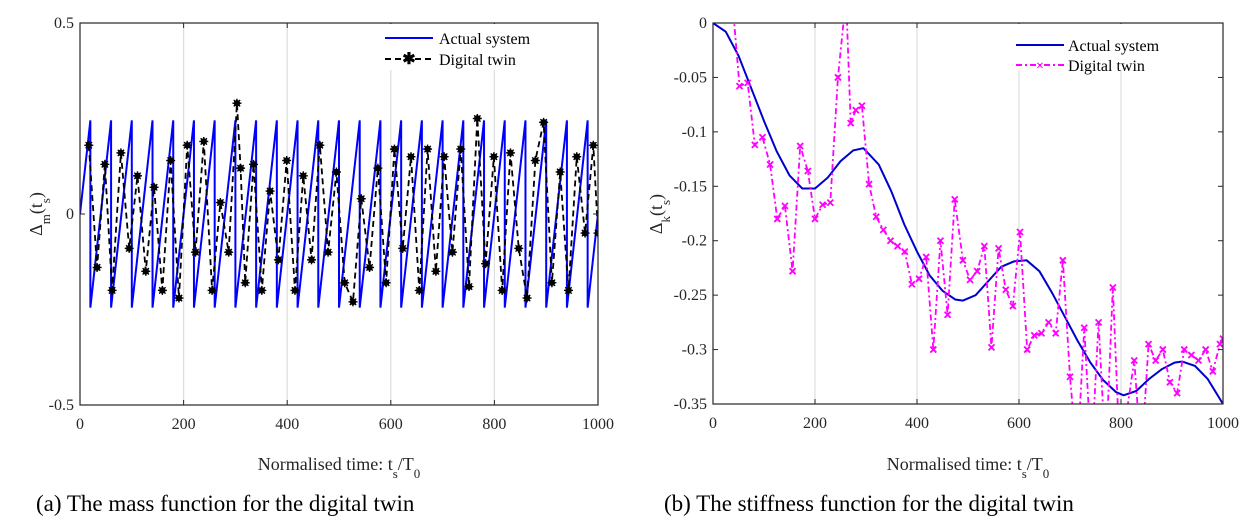 The height and width of the screenshot is (524, 1254). Describe the element at coordinates (184, 424) in the screenshot. I see `x-tick-label: 200` at that location.